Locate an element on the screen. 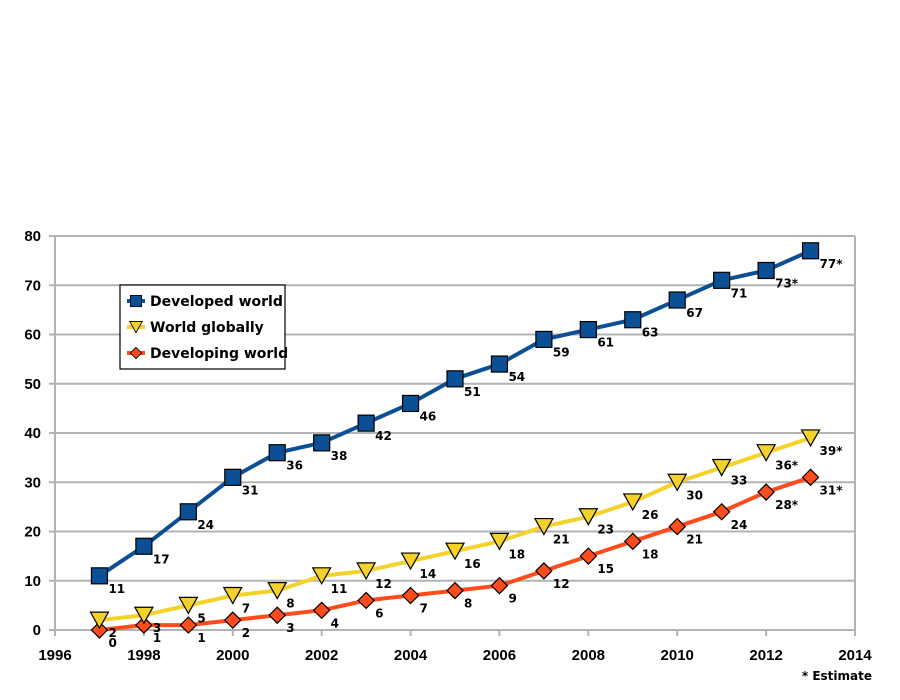 This screenshot has width=900, height=700. y-tick-label: 80 is located at coordinates (32, 236).